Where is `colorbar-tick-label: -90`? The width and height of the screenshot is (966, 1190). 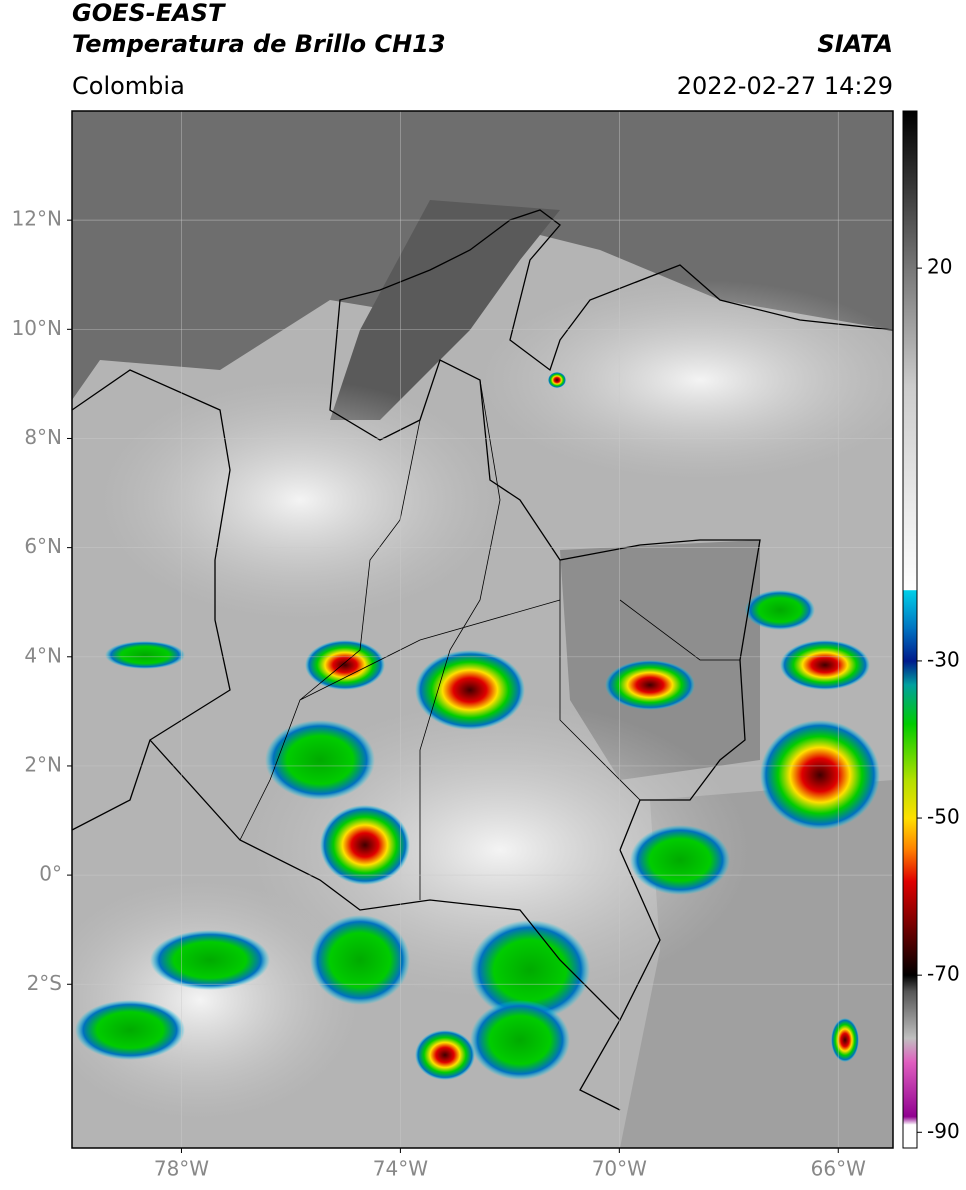 colorbar-tick-label: -90 is located at coordinates (943, 1131).